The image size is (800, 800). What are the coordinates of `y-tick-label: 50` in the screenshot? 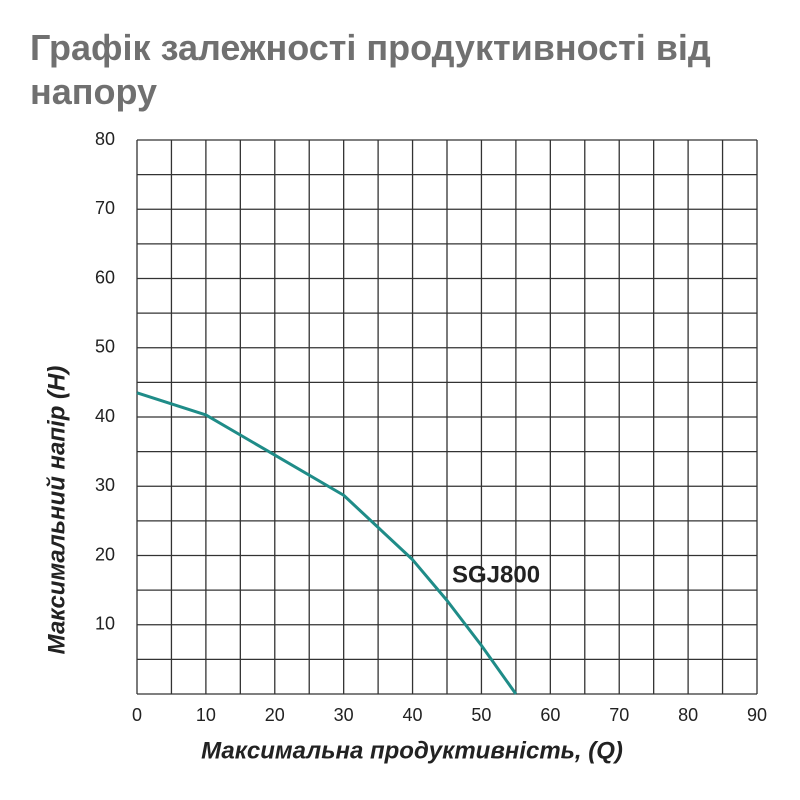 It's located at (105, 347).